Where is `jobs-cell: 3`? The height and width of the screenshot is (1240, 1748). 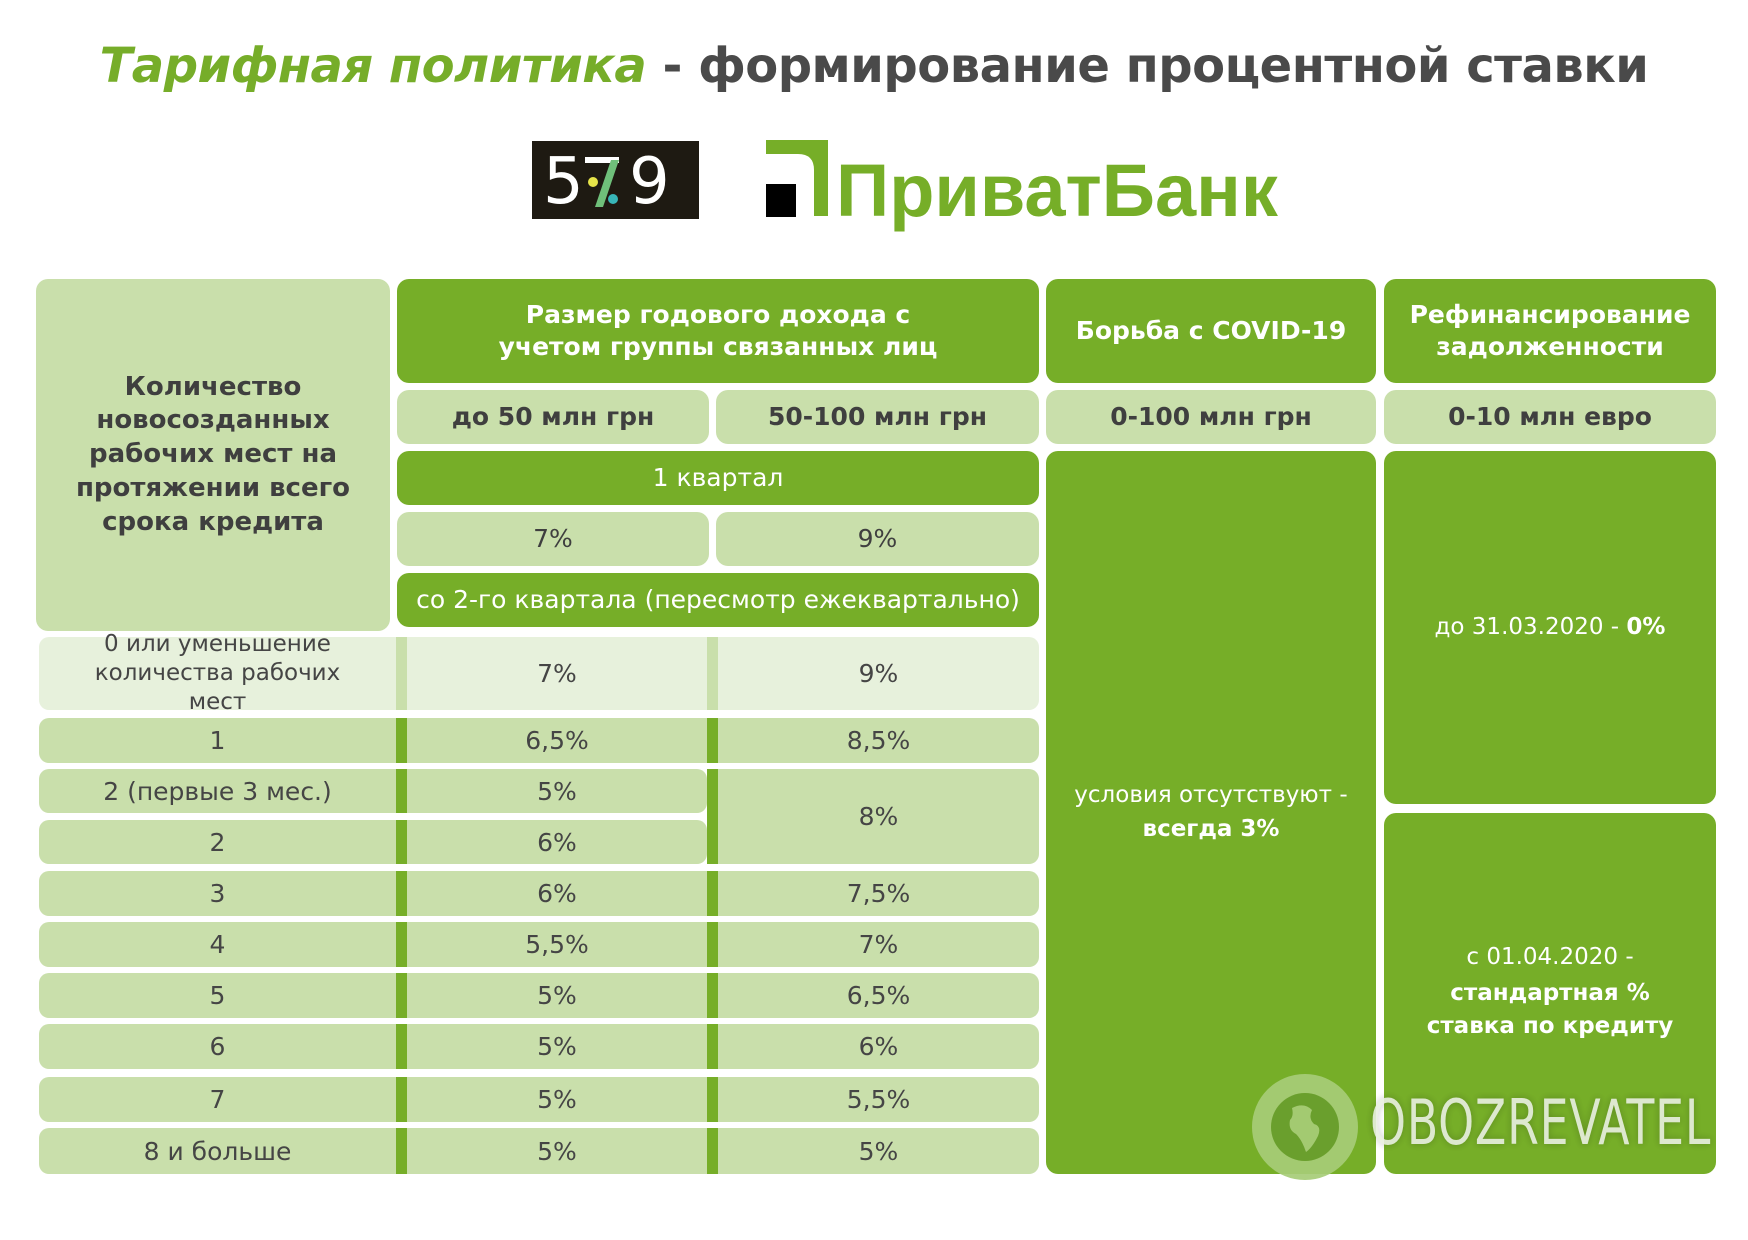
jobs-cell: 3 is located at coordinates (217, 893).